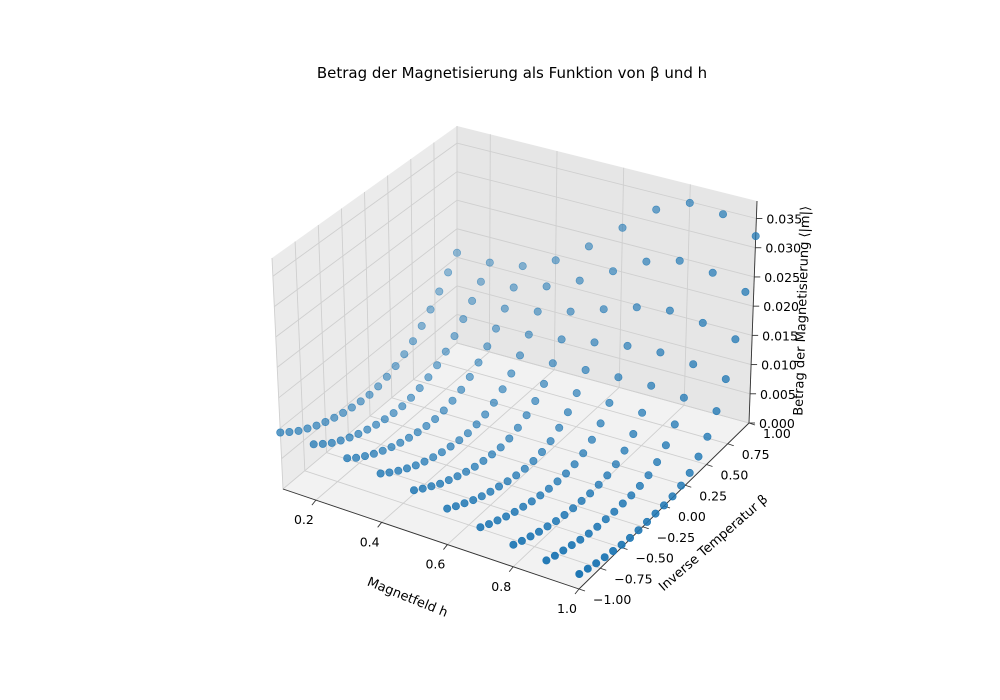 The width and height of the screenshot is (1000, 700). I want to click on y-tick-label: −0.50, so click(655, 558).